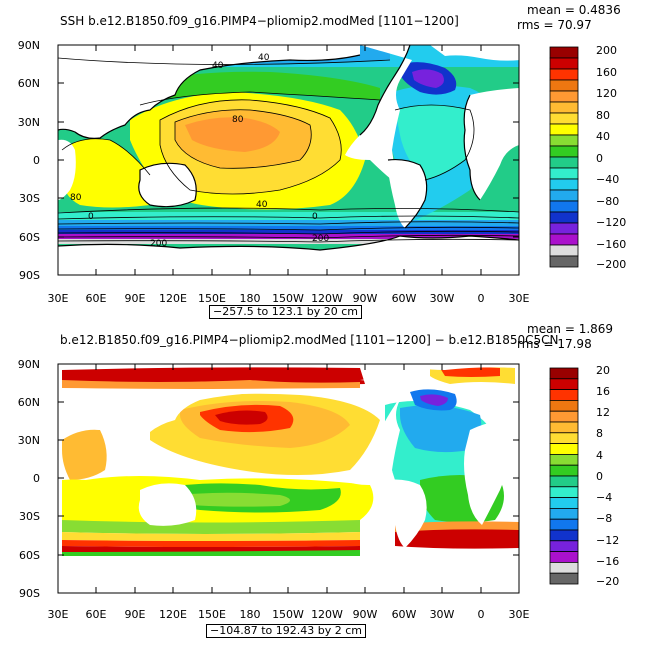 The width and height of the screenshot is (647, 647). I want to click on ssh-land-asia, so click(209, 92).